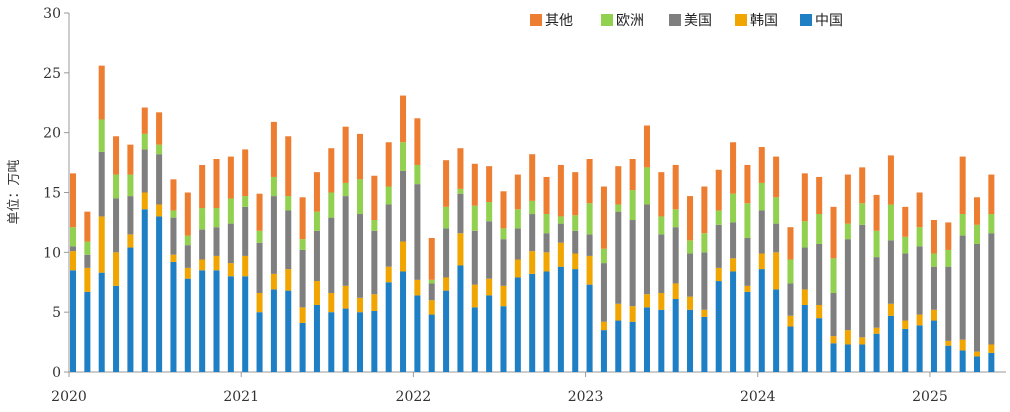 The image size is (1010, 412). I want to click on y-tick-label: 15, so click(52, 194).